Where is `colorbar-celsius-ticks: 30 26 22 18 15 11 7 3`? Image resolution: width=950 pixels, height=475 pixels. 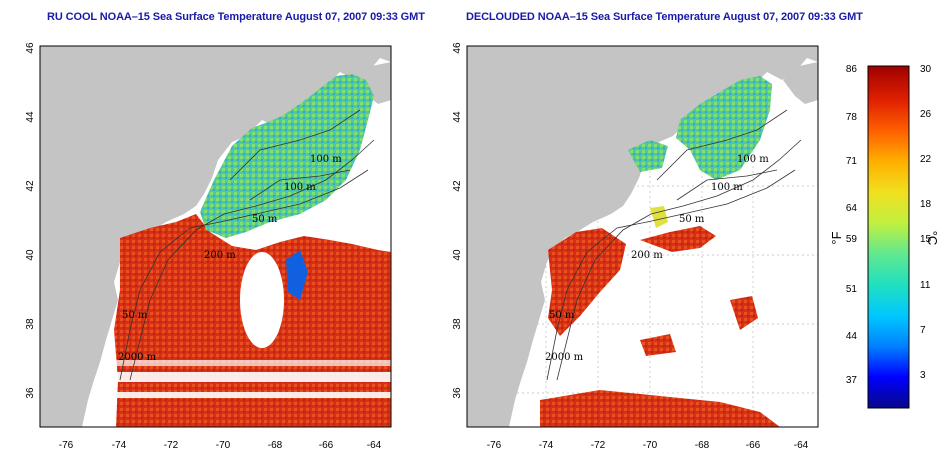
colorbar-celsius-ticks: 30 26 22 18 15 11 7 3 is located at coordinates (926, 222).